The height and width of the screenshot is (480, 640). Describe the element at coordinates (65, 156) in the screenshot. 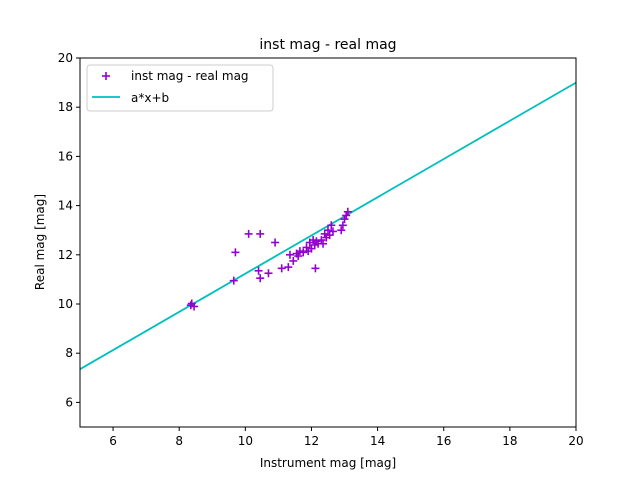

I see `y-tick-label: 16` at that location.